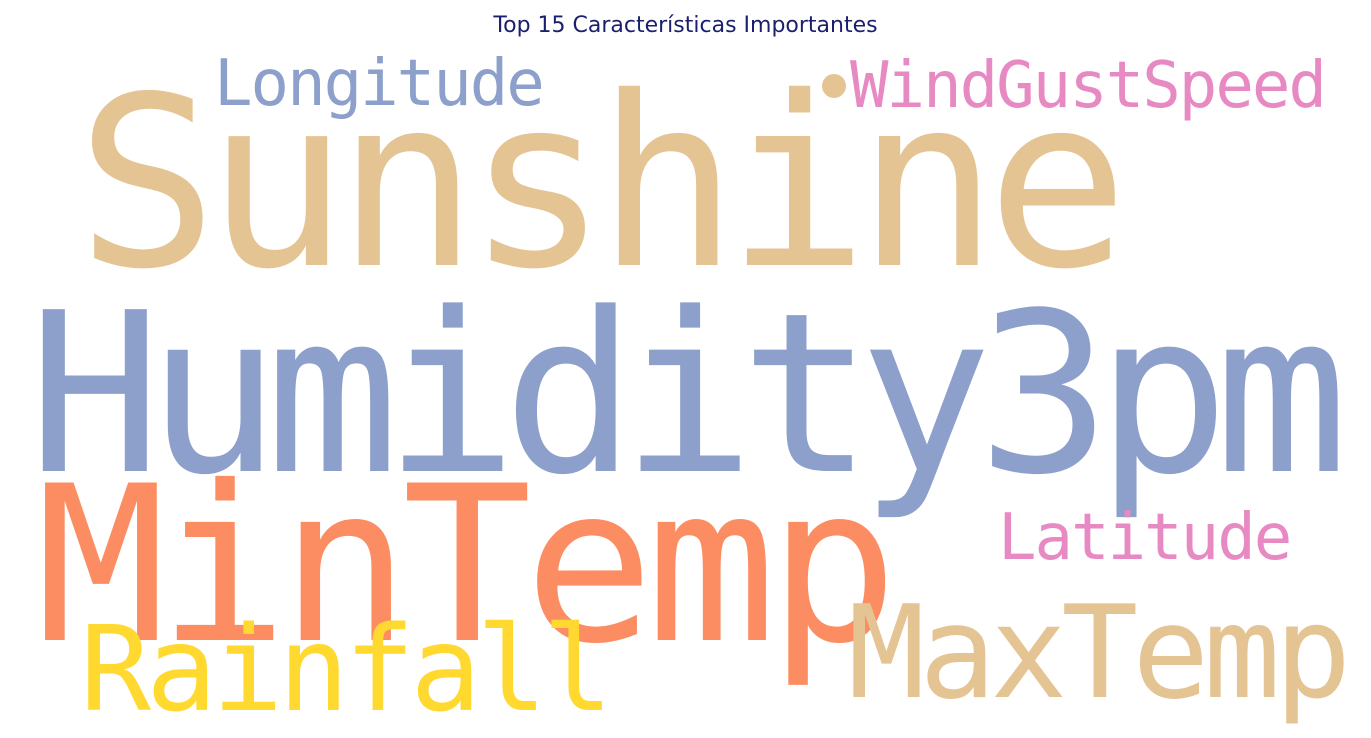  I want to click on word-longitude: Longitude, so click(379, 84).